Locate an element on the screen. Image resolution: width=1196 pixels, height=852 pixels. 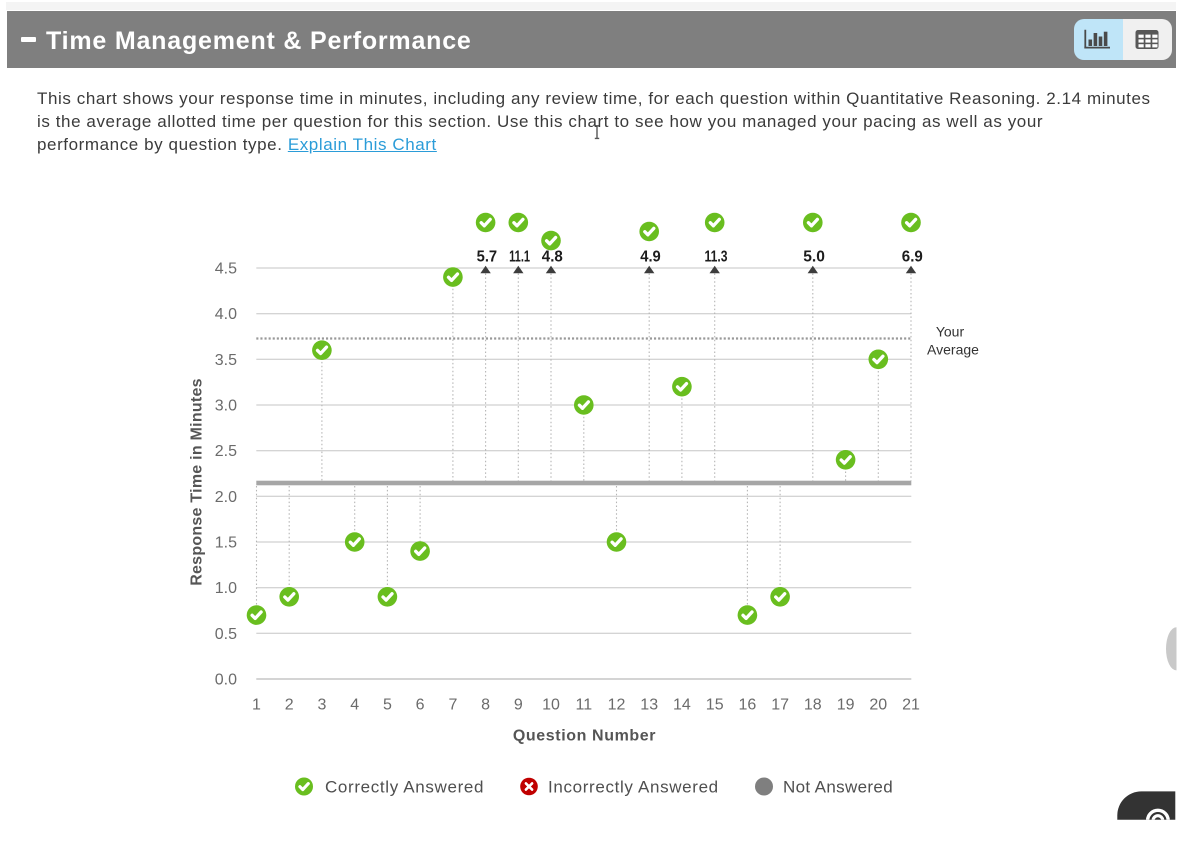
svg-text: 0.0 is located at coordinates (226, 680).